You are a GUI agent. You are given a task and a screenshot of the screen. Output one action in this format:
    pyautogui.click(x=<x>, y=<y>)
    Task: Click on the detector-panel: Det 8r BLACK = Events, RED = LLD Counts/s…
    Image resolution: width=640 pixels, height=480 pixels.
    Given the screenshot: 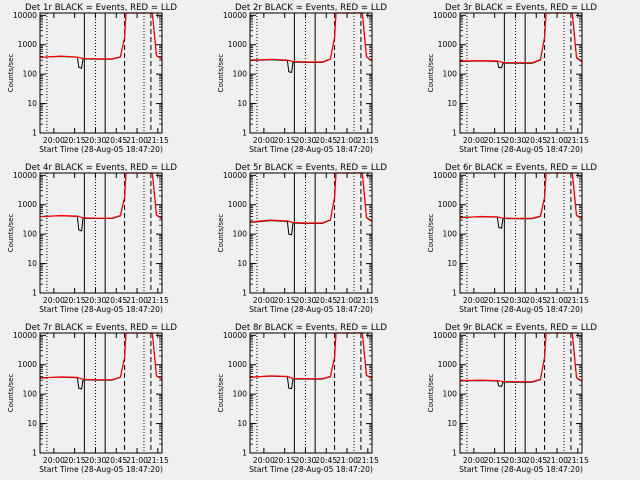 What is the action you would take?
    pyautogui.click(x=302, y=398)
    